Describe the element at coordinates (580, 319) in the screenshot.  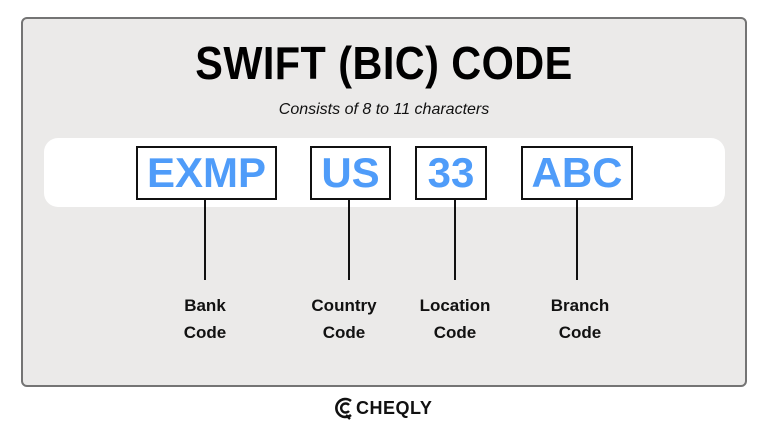
I see `branch-code-label: Branch Code` at that location.